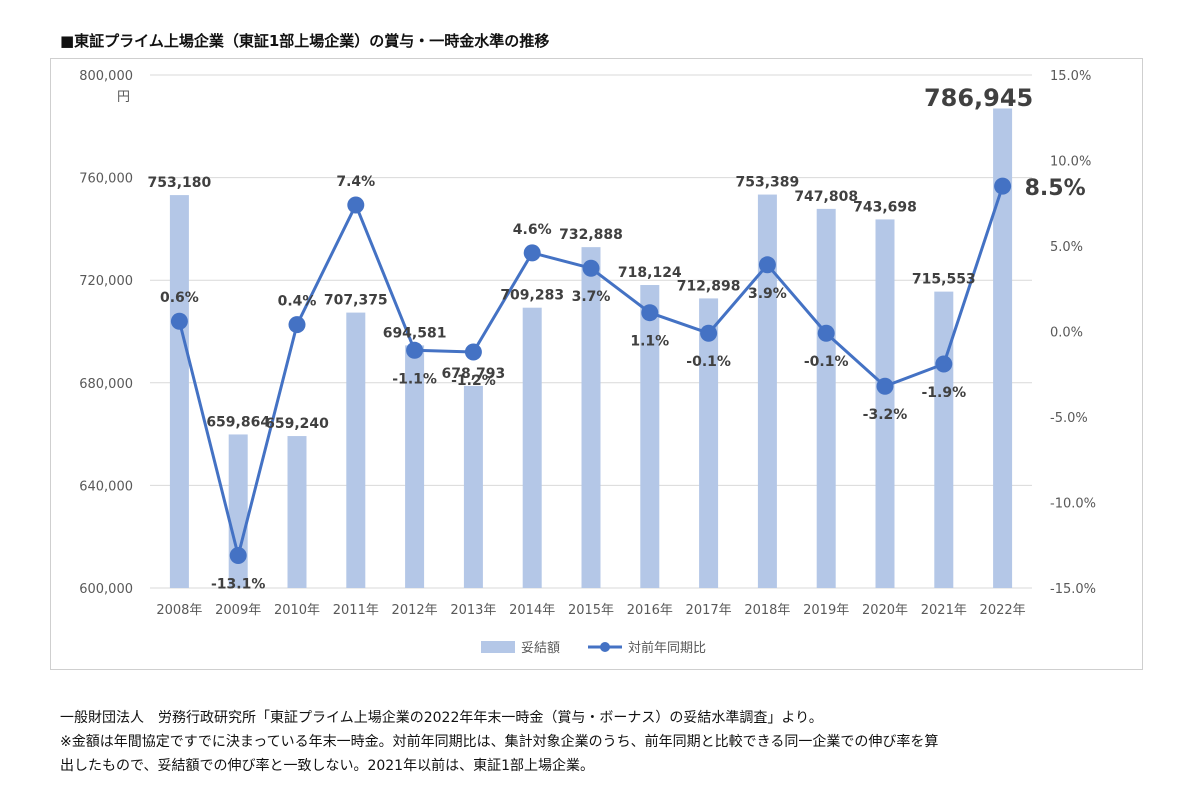 The width and height of the screenshot is (1200, 800). Describe the element at coordinates (591, 417) in the screenshot. I see `bar-2015年` at that location.